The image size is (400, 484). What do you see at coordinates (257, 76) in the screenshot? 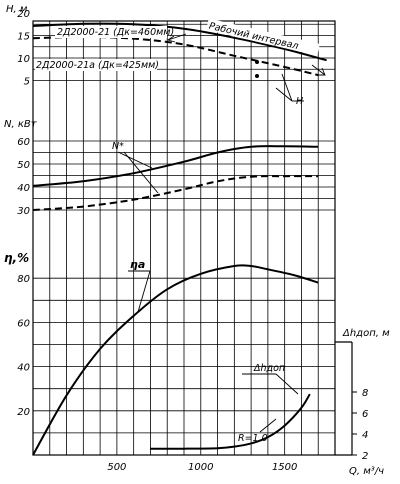
I see `interval-marker-bottom` at bounding box center [257, 76].